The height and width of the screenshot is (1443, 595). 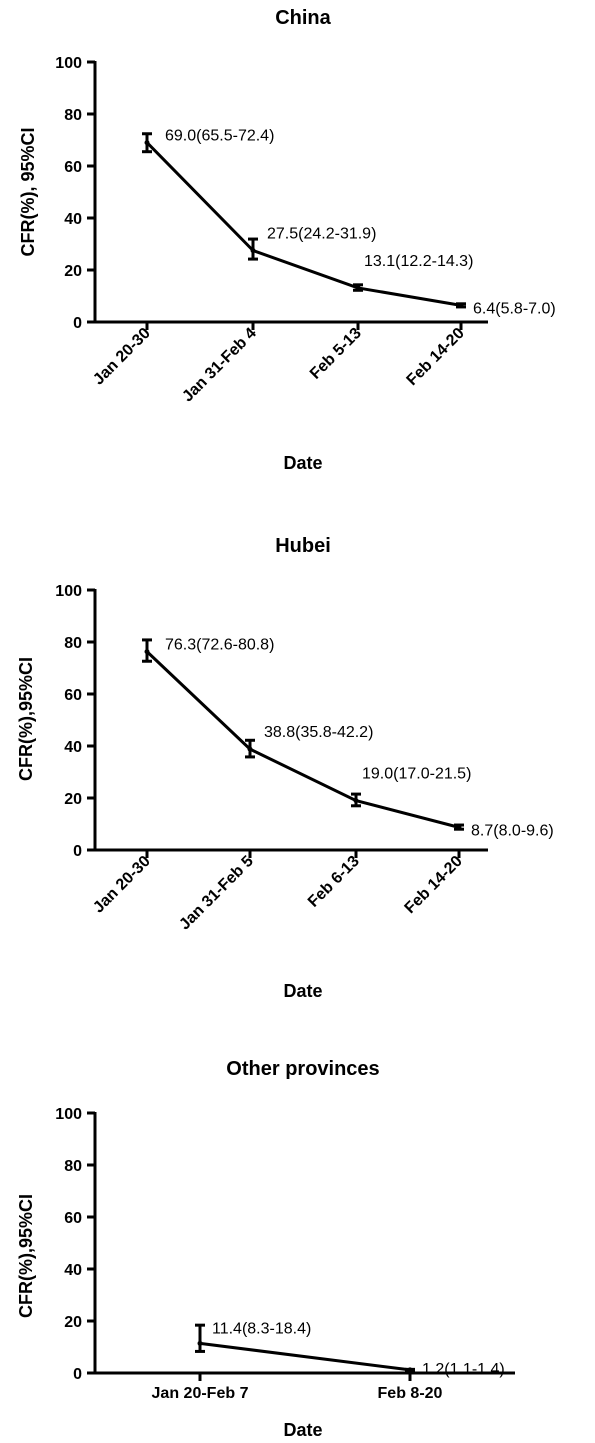 I want to click on x-tick-label: Jan 20-Feb 7, so click(x=200, y=1393).